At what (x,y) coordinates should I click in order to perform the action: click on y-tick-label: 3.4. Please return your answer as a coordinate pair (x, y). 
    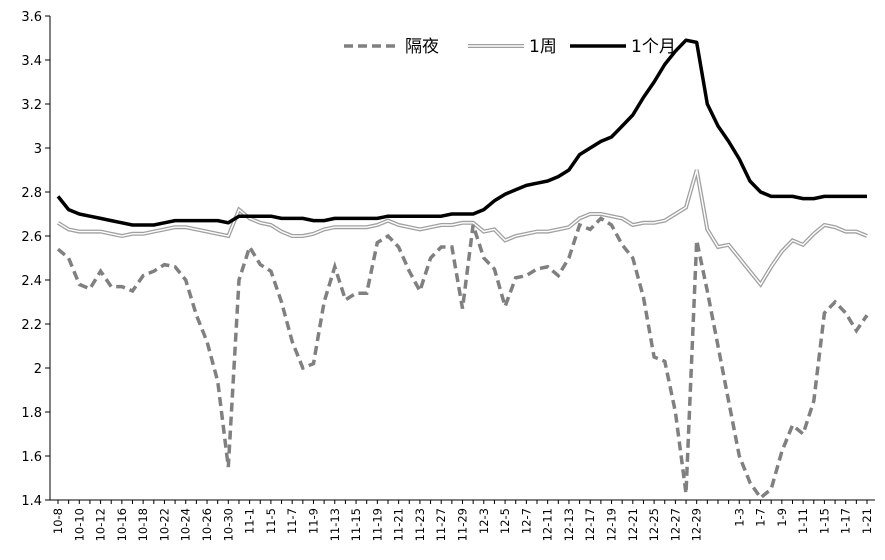
    Looking at the image, I should click on (31, 61).